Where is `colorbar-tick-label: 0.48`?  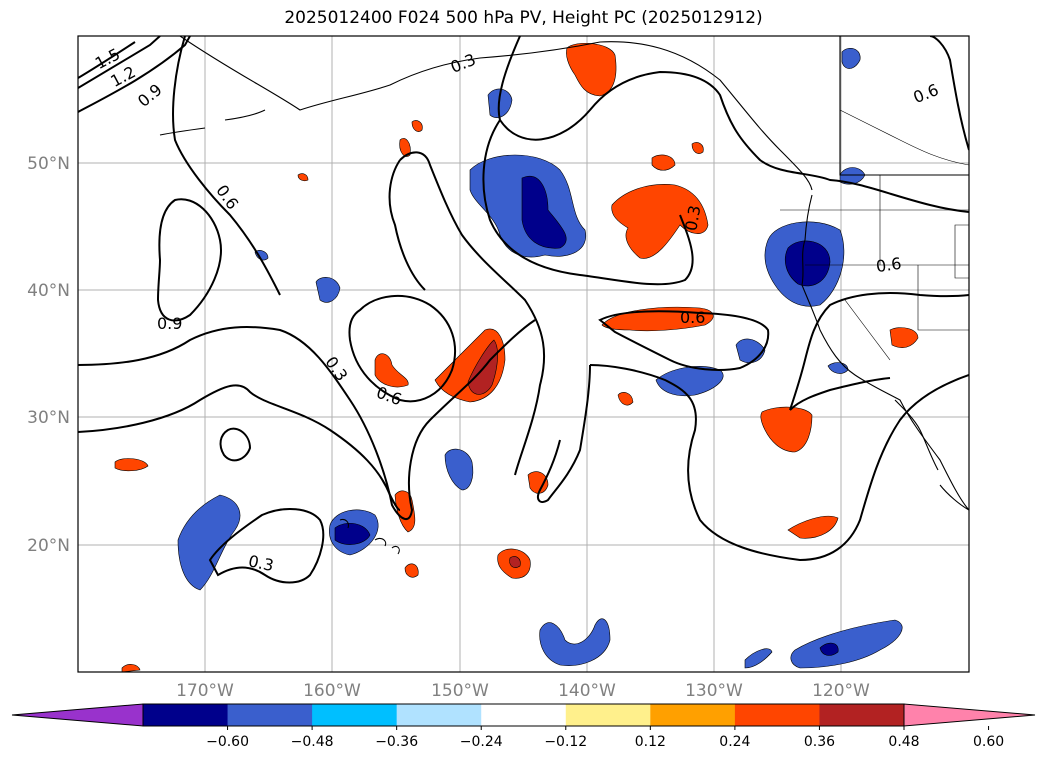
colorbar-tick-label: 0.48 is located at coordinates (903, 742).